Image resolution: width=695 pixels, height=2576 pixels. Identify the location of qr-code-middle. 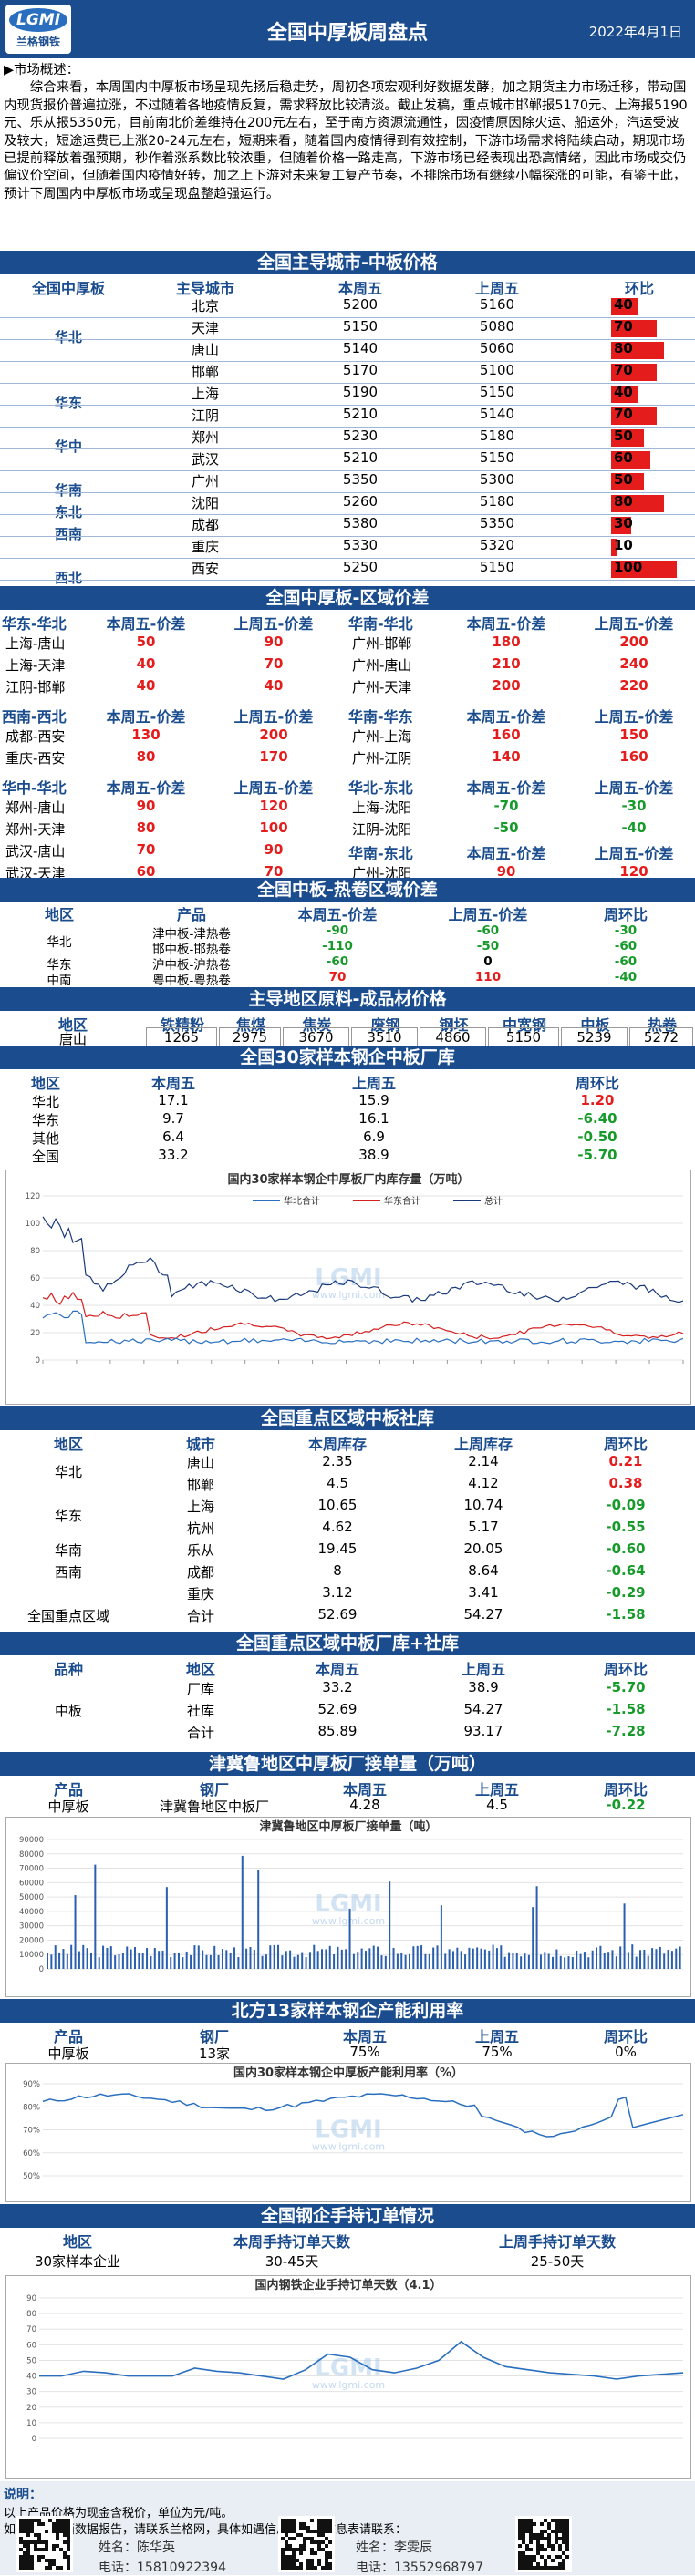
(306, 2544).